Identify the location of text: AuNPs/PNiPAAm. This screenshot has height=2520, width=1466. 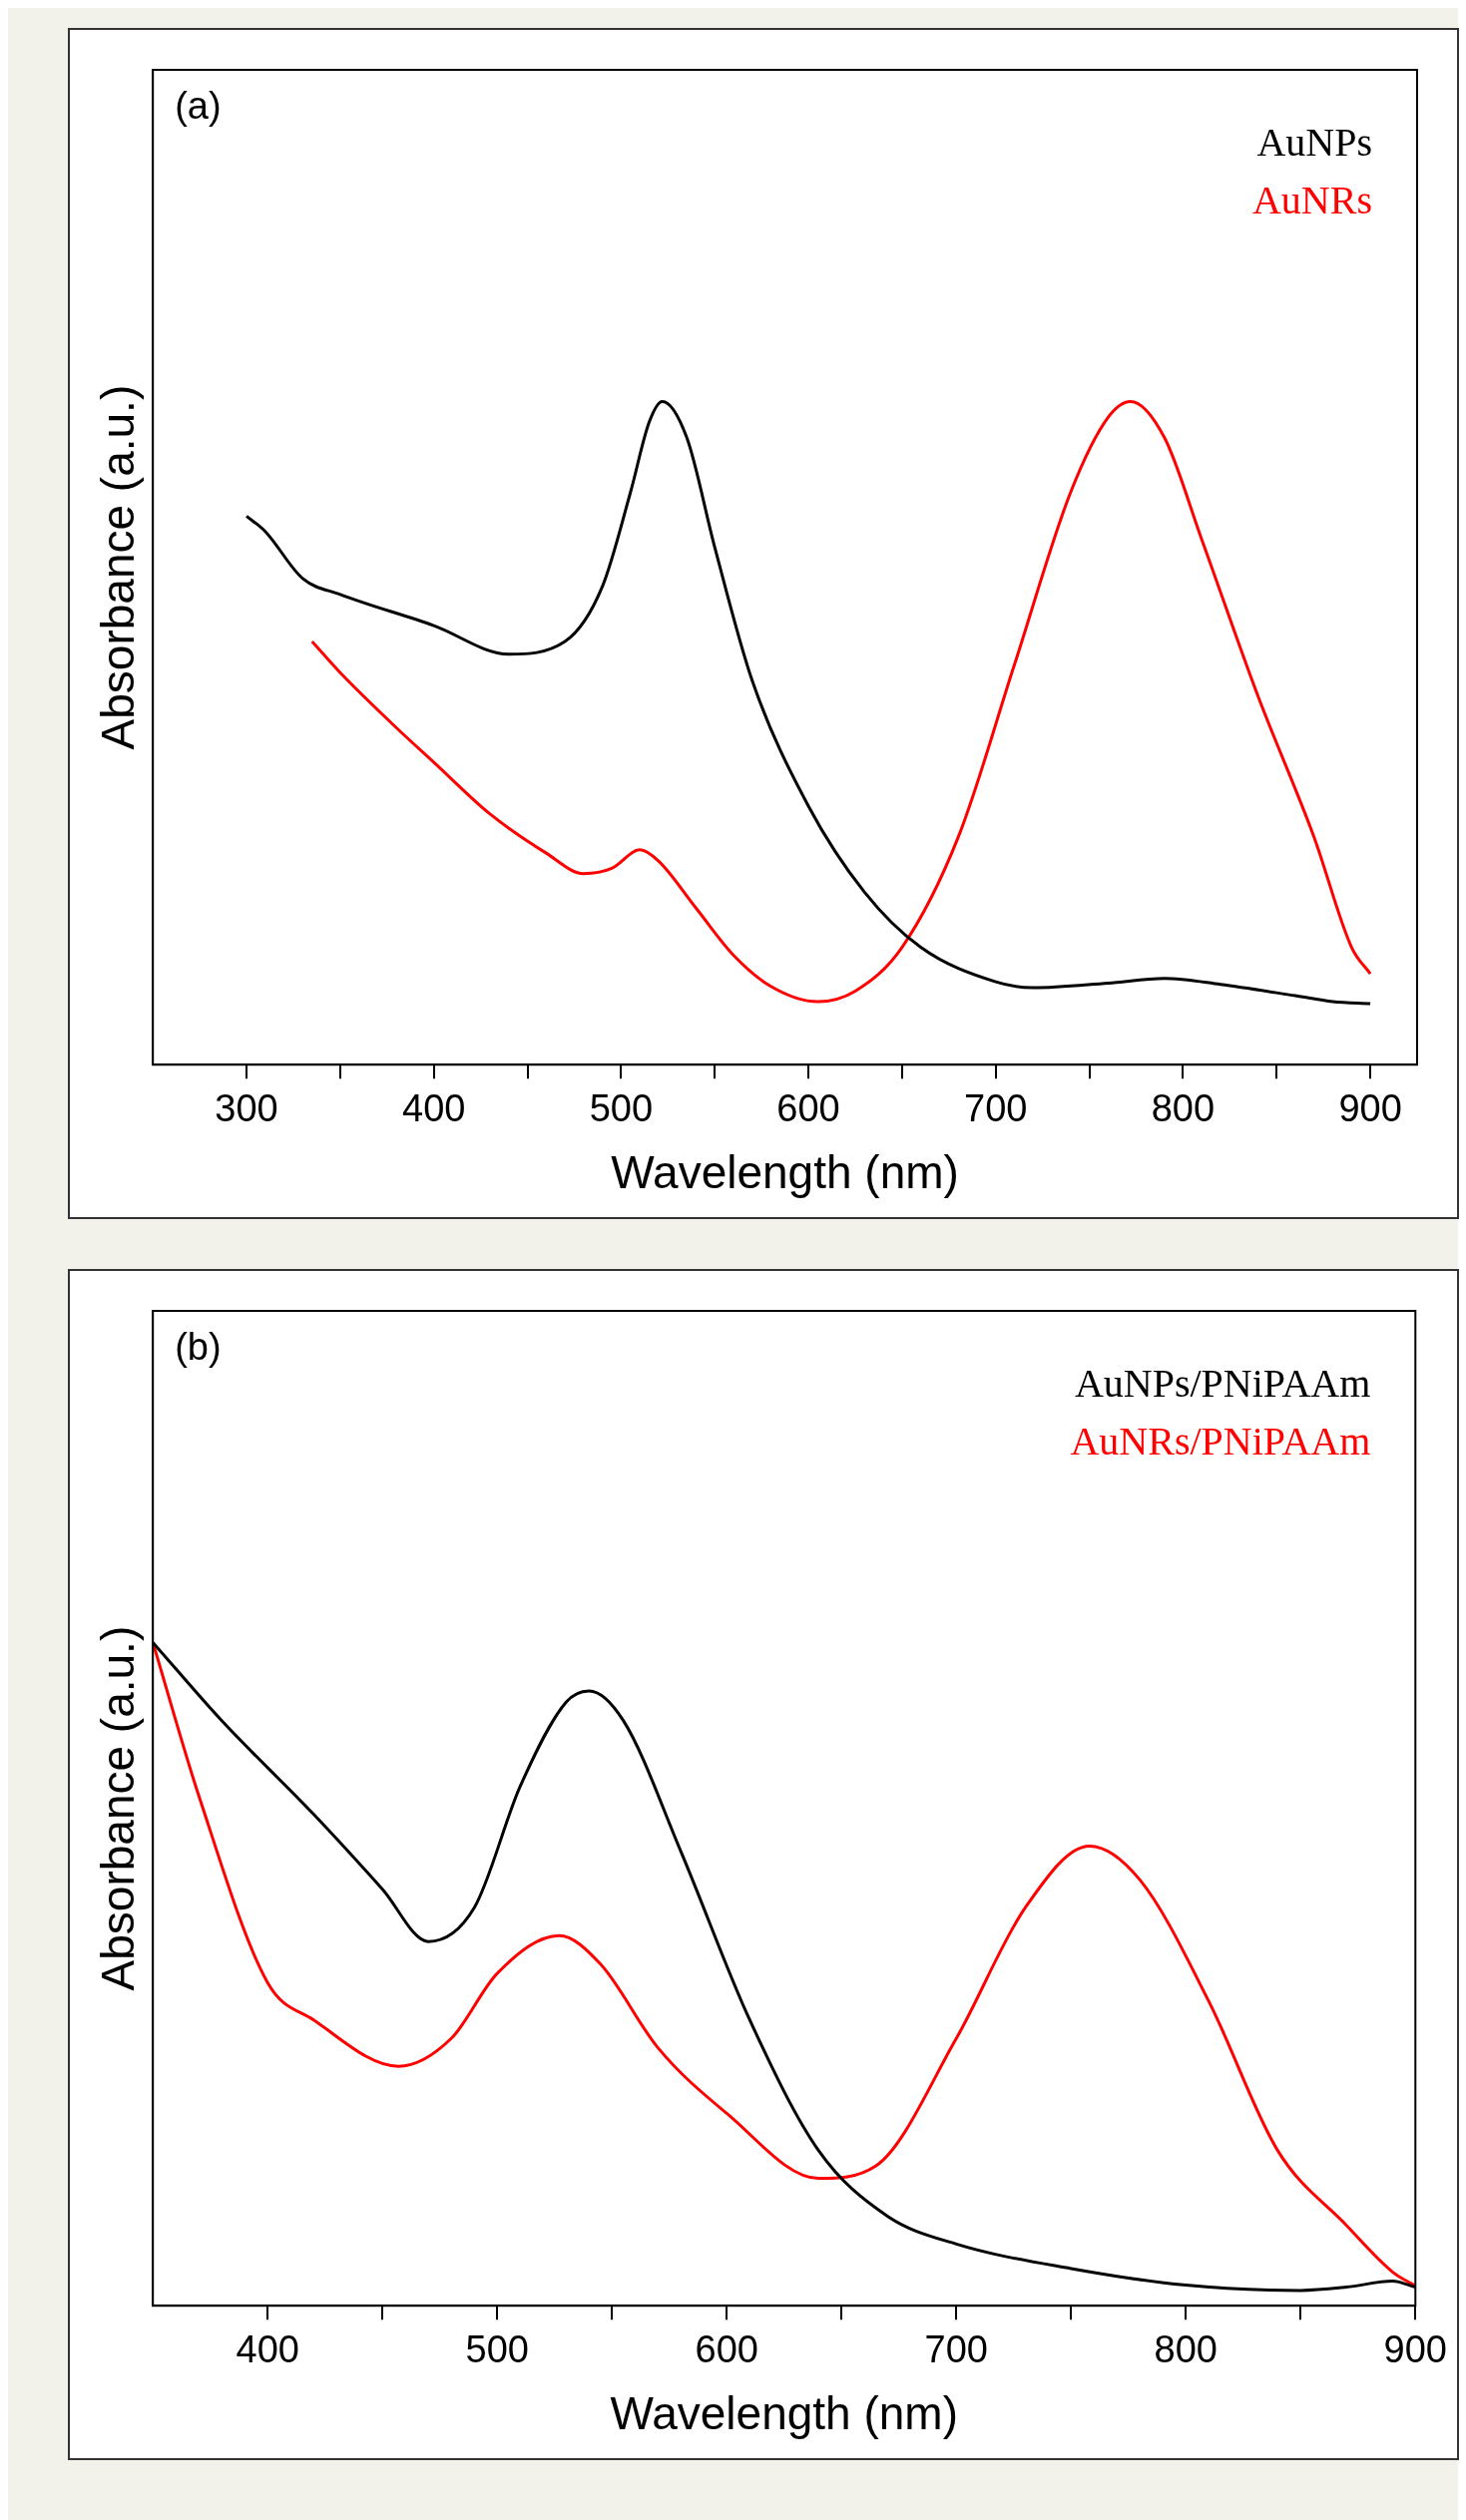
(1222, 1383).